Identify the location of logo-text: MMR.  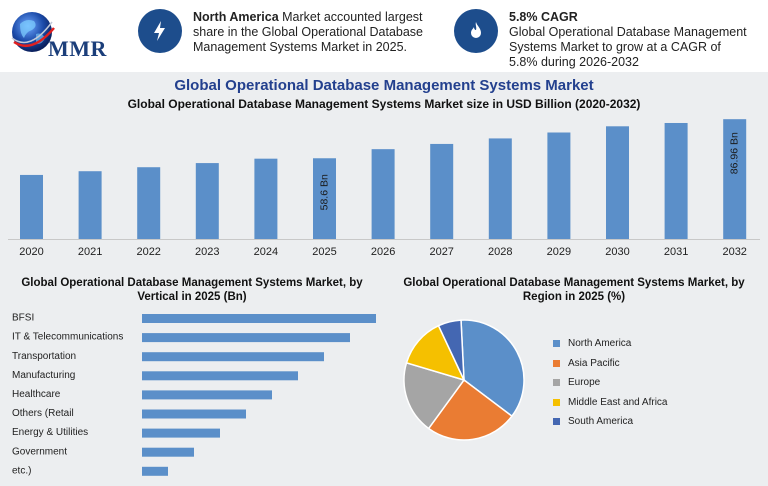
(77, 48).